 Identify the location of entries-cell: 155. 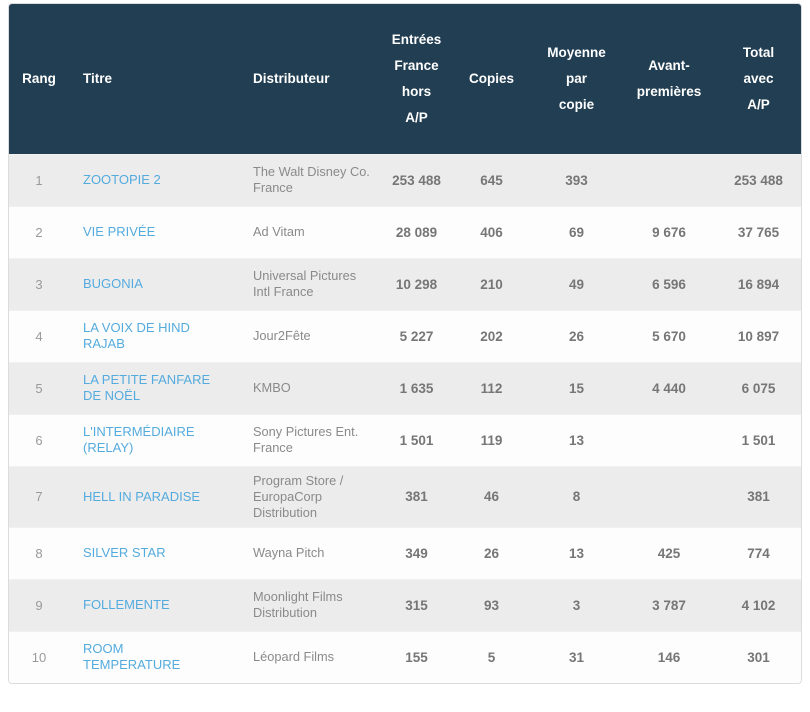
(416, 656).